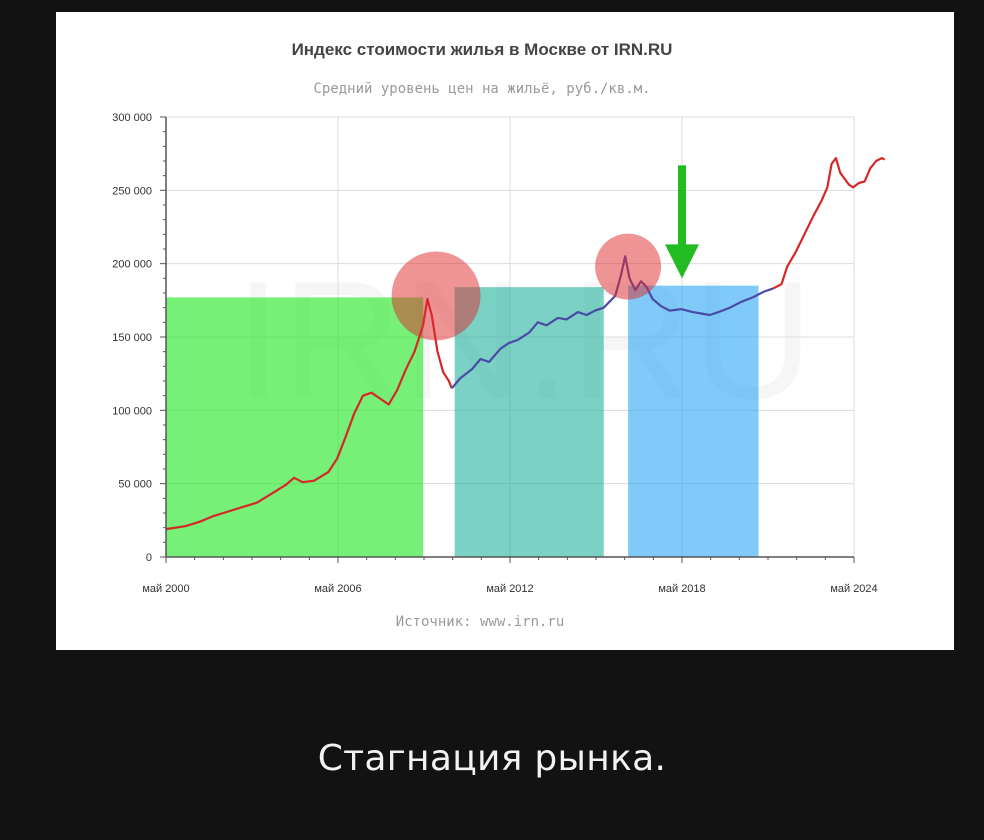 The width and height of the screenshot is (984, 840). What do you see at coordinates (337, 589) in the screenshot?
I see `x-tick-label: май 2006` at bounding box center [337, 589].